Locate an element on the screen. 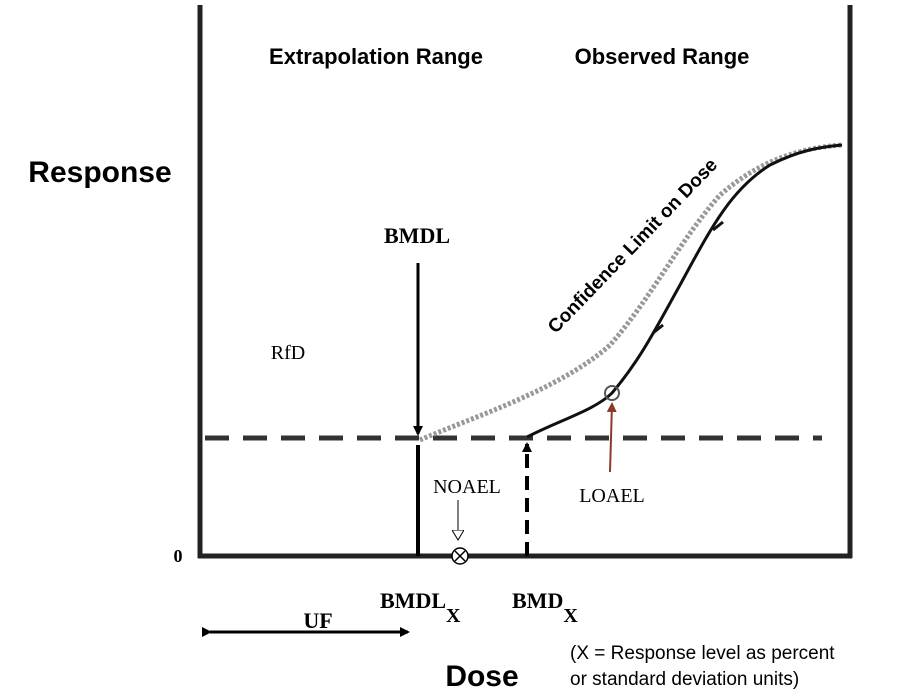  y-axis-label: Response is located at coordinates (99, 172).